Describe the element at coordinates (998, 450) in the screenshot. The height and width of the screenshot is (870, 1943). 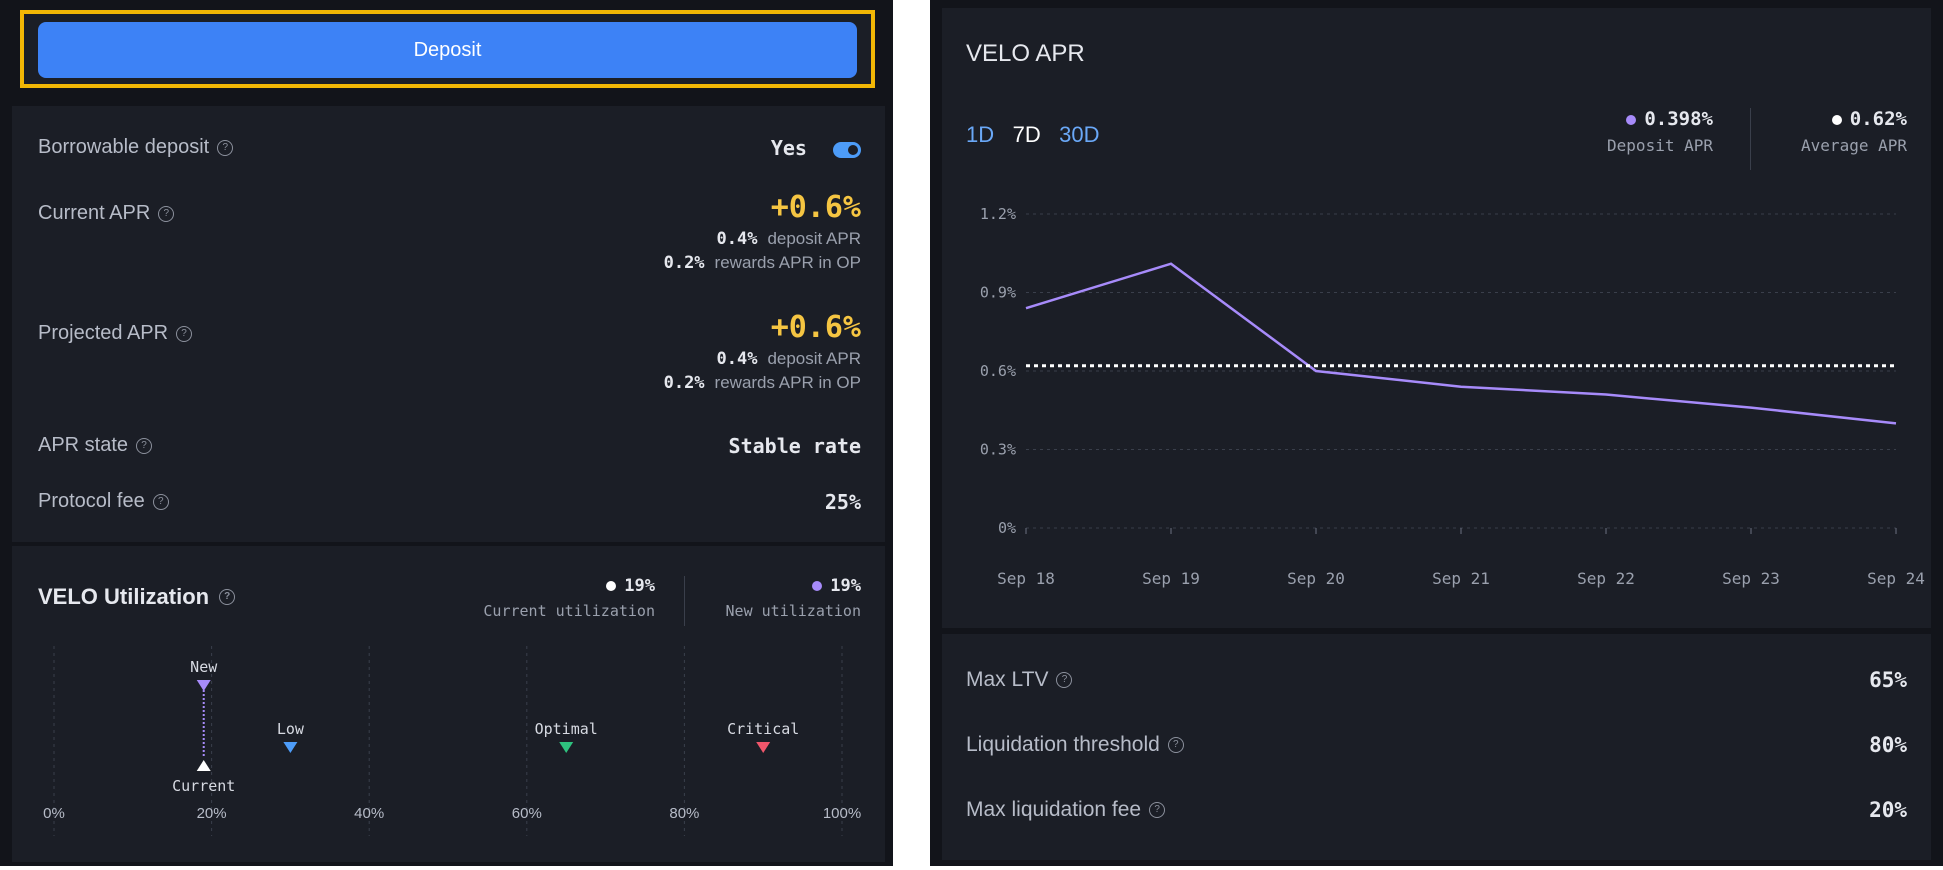
I see `apr-y-tick-label: 0.3%` at that location.